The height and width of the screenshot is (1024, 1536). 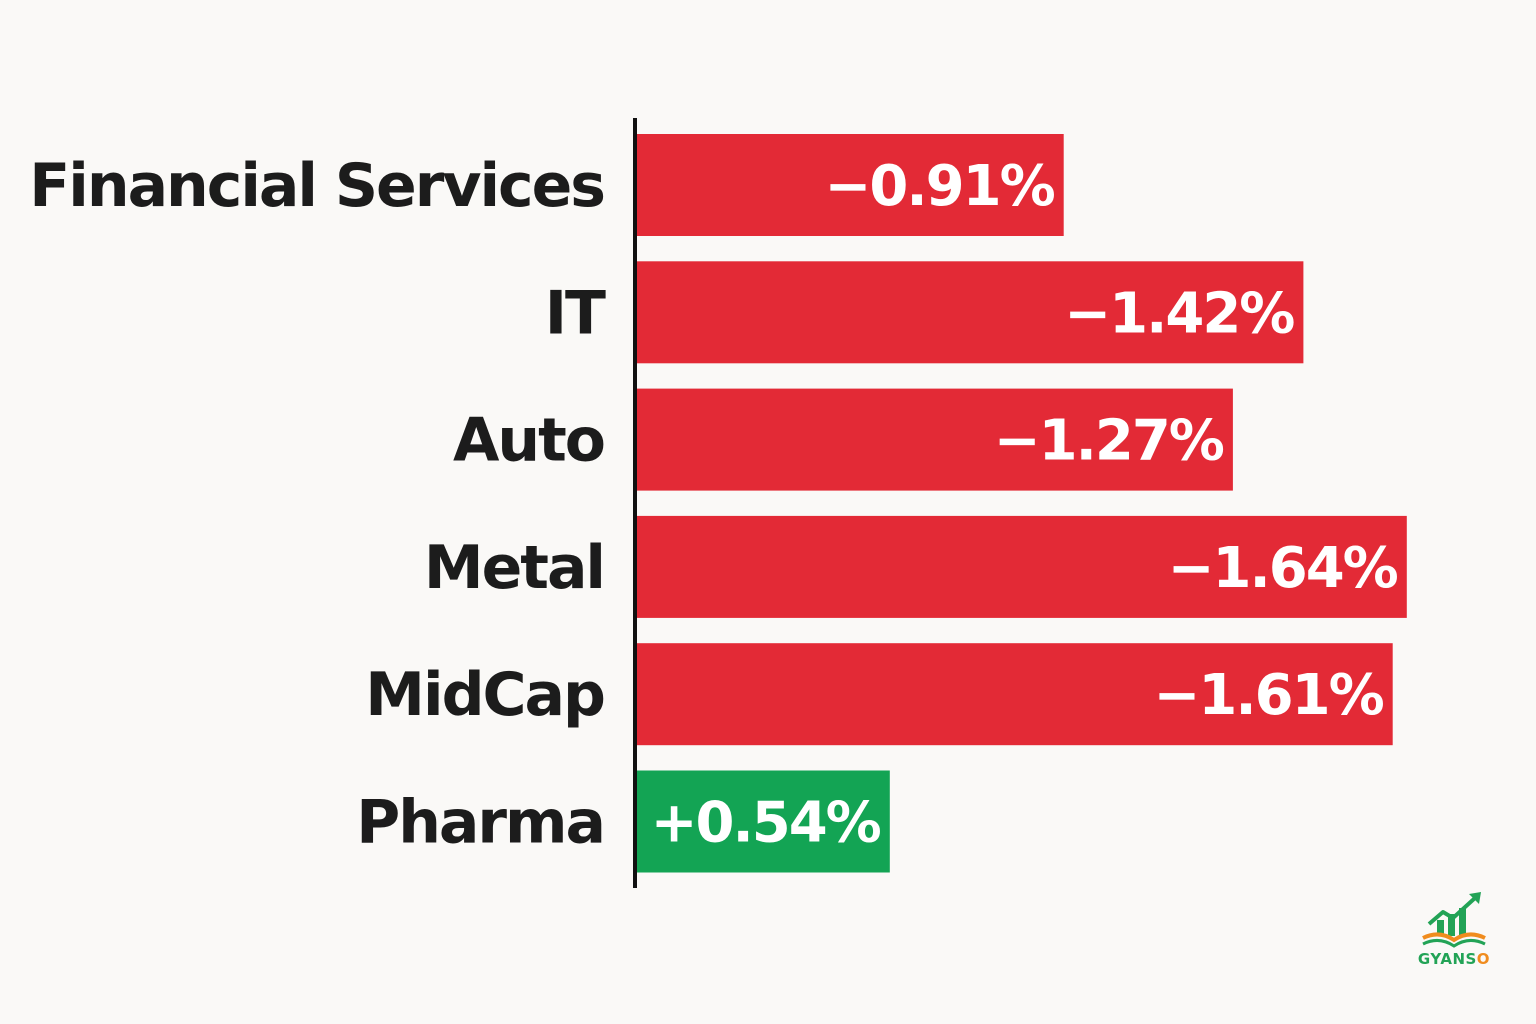 What do you see at coordinates (480, 823) in the screenshot?
I see `category-label: Pharma` at bounding box center [480, 823].